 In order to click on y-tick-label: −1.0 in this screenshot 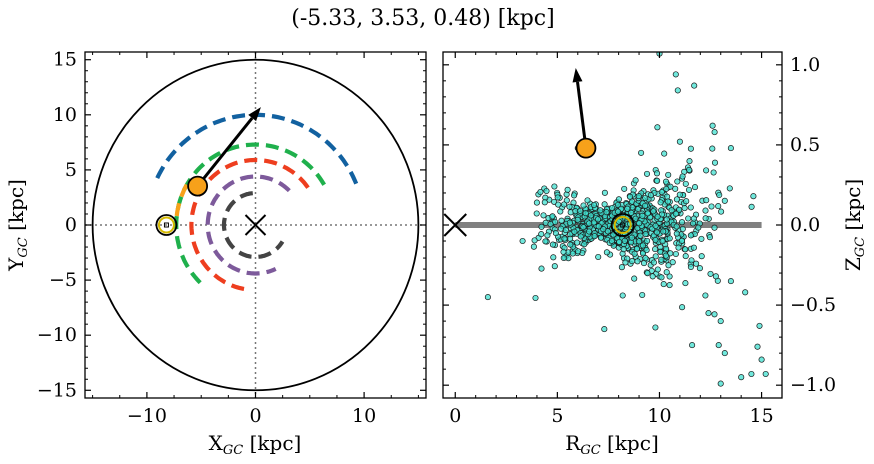, I will do `click(813, 385)`.